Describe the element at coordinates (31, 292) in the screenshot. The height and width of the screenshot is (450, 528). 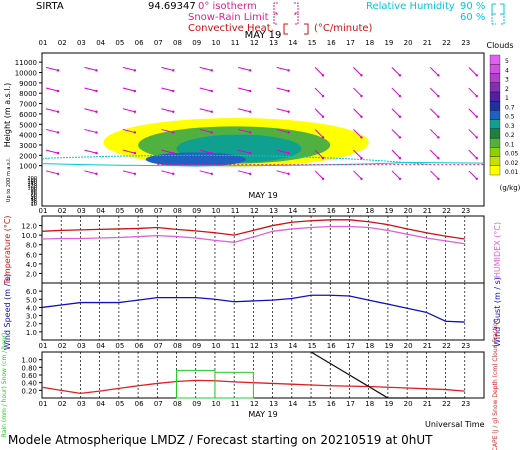
I see `wind-panel-ytick-label-6.0: 6.0` at that location.